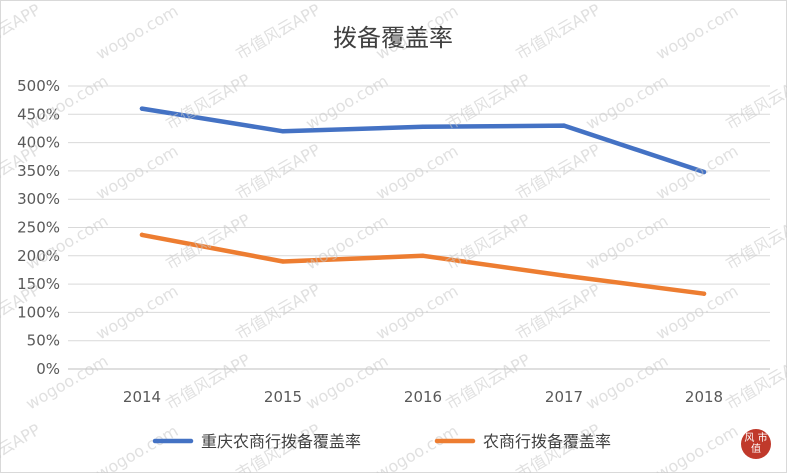  I want to click on legend: 重庆农商行拨备覆盖率 农商行拨备覆盖率, so click(381, 441).